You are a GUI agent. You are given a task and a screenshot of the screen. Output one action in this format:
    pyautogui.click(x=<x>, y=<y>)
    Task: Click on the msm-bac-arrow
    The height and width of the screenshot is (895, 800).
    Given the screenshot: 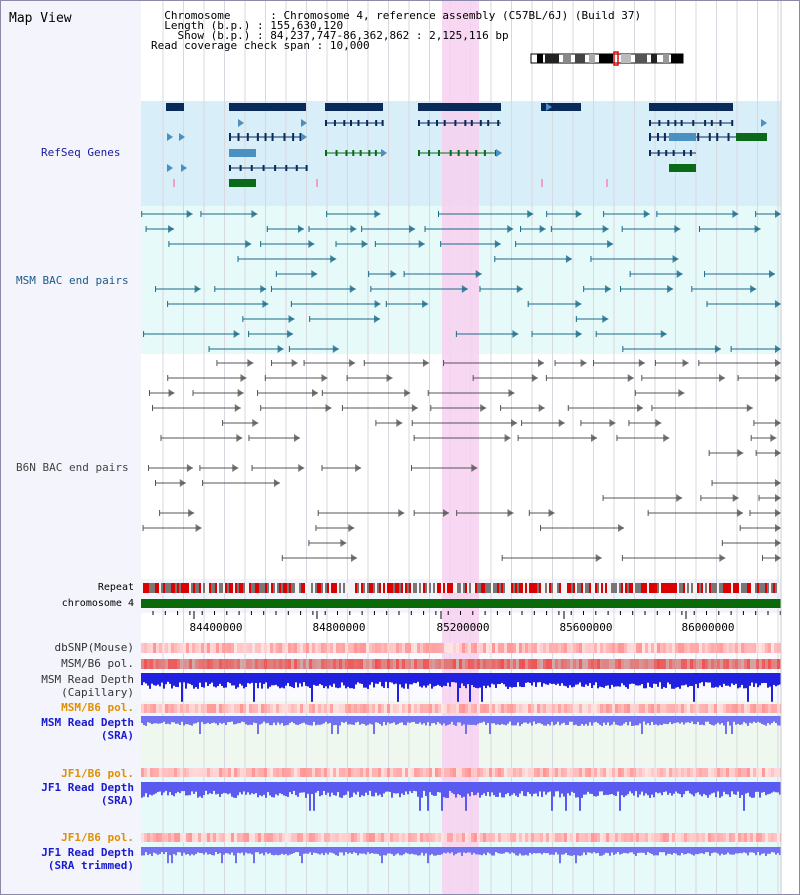 What is the action you would take?
    pyautogui.click(x=605, y=319)
    